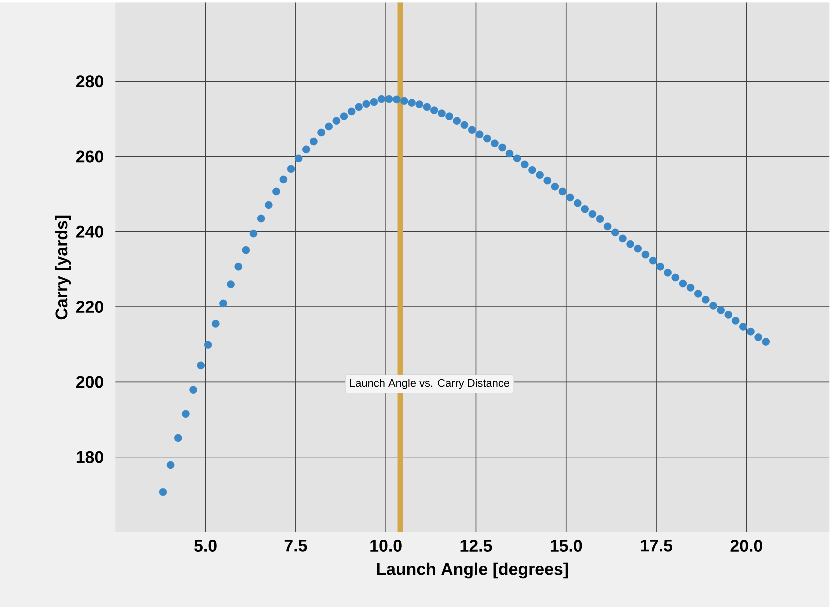 This screenshot has height=607, width=830. What do you see at coordinates (205, 546) in the screenshot?
I see `x-tick-label: 5.0` at bounding box center [205, 546].